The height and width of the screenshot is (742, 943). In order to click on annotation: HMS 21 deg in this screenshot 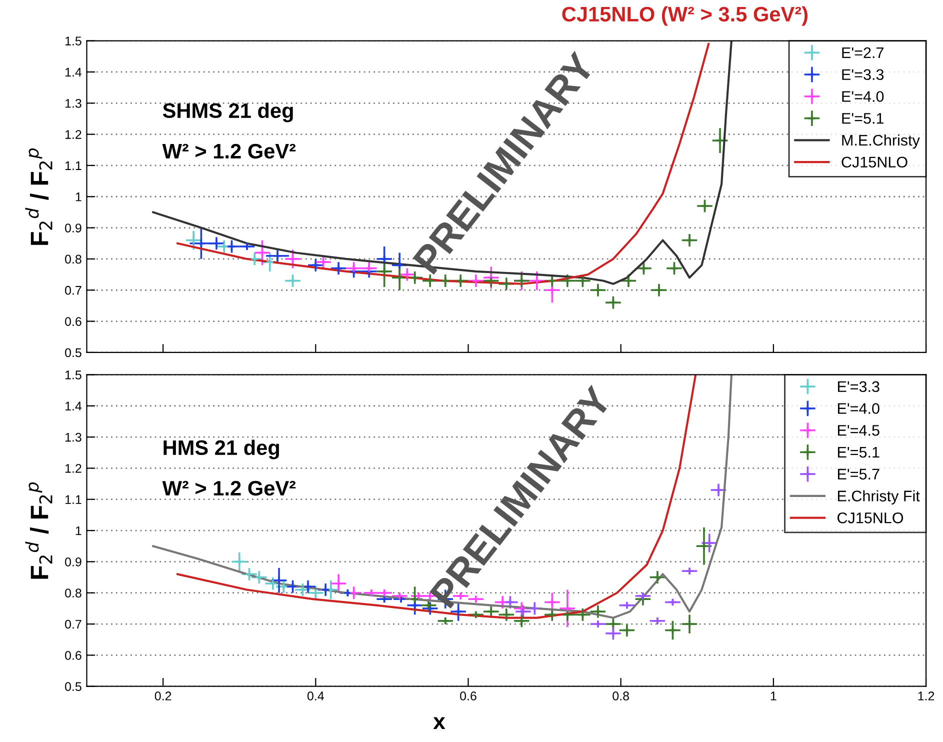, I will do `click(221, 450)`.